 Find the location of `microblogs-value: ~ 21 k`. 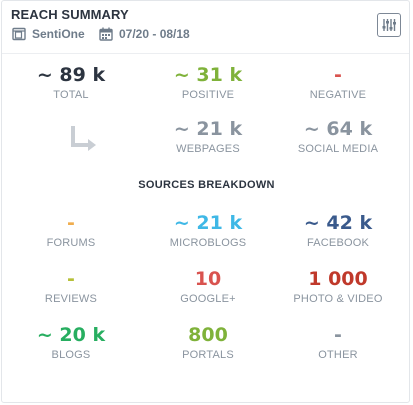

microblogs-value: ~ 21 k is located at coordinates (208, 223).